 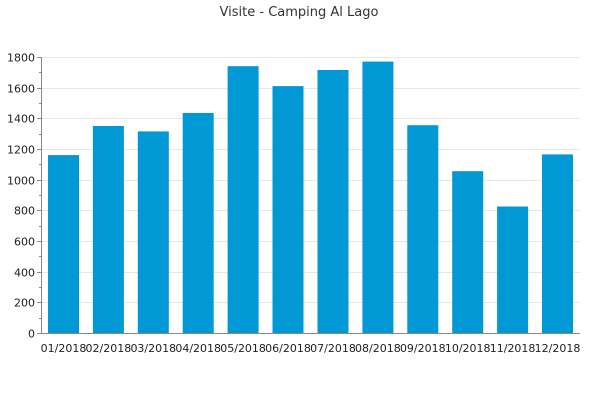 I want to click on x-tick-label: 04/2018, so click(x=198, y=348).